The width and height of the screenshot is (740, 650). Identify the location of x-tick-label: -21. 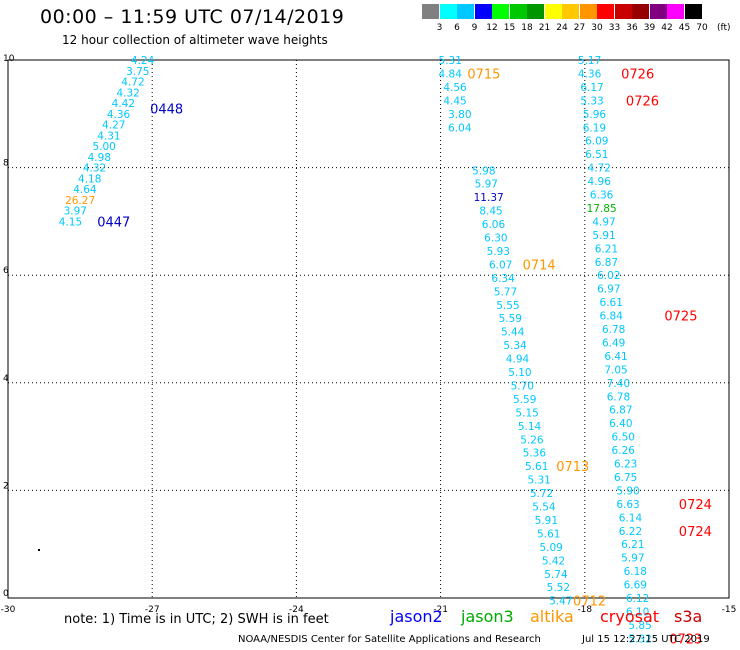
(440, 610).